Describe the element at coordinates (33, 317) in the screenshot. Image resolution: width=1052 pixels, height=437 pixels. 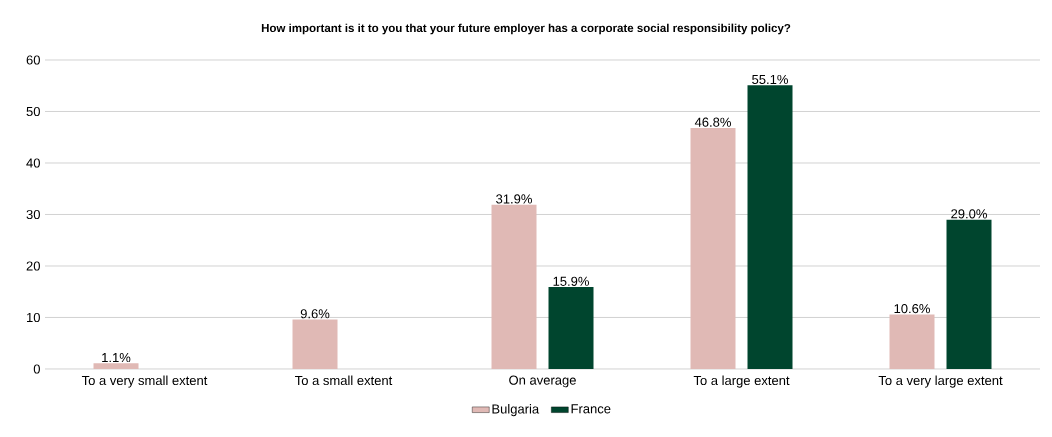
I see `y-tick-label: 10` at that location.